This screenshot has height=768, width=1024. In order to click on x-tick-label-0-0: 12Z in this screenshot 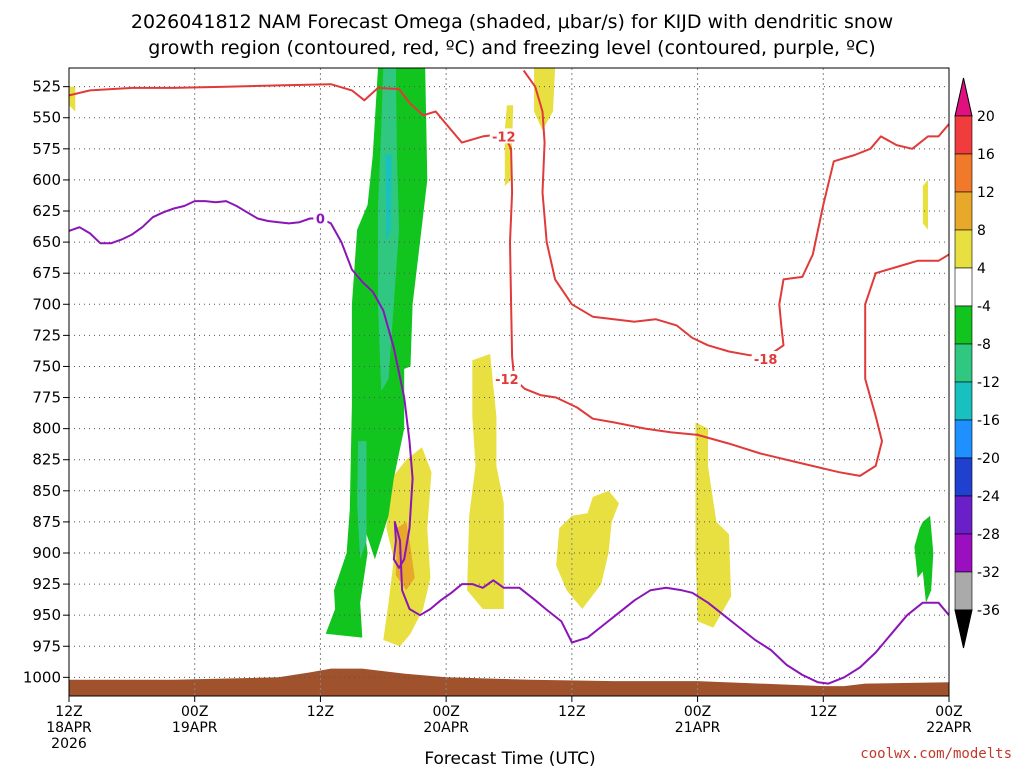, I will do `click(68, 712)`.